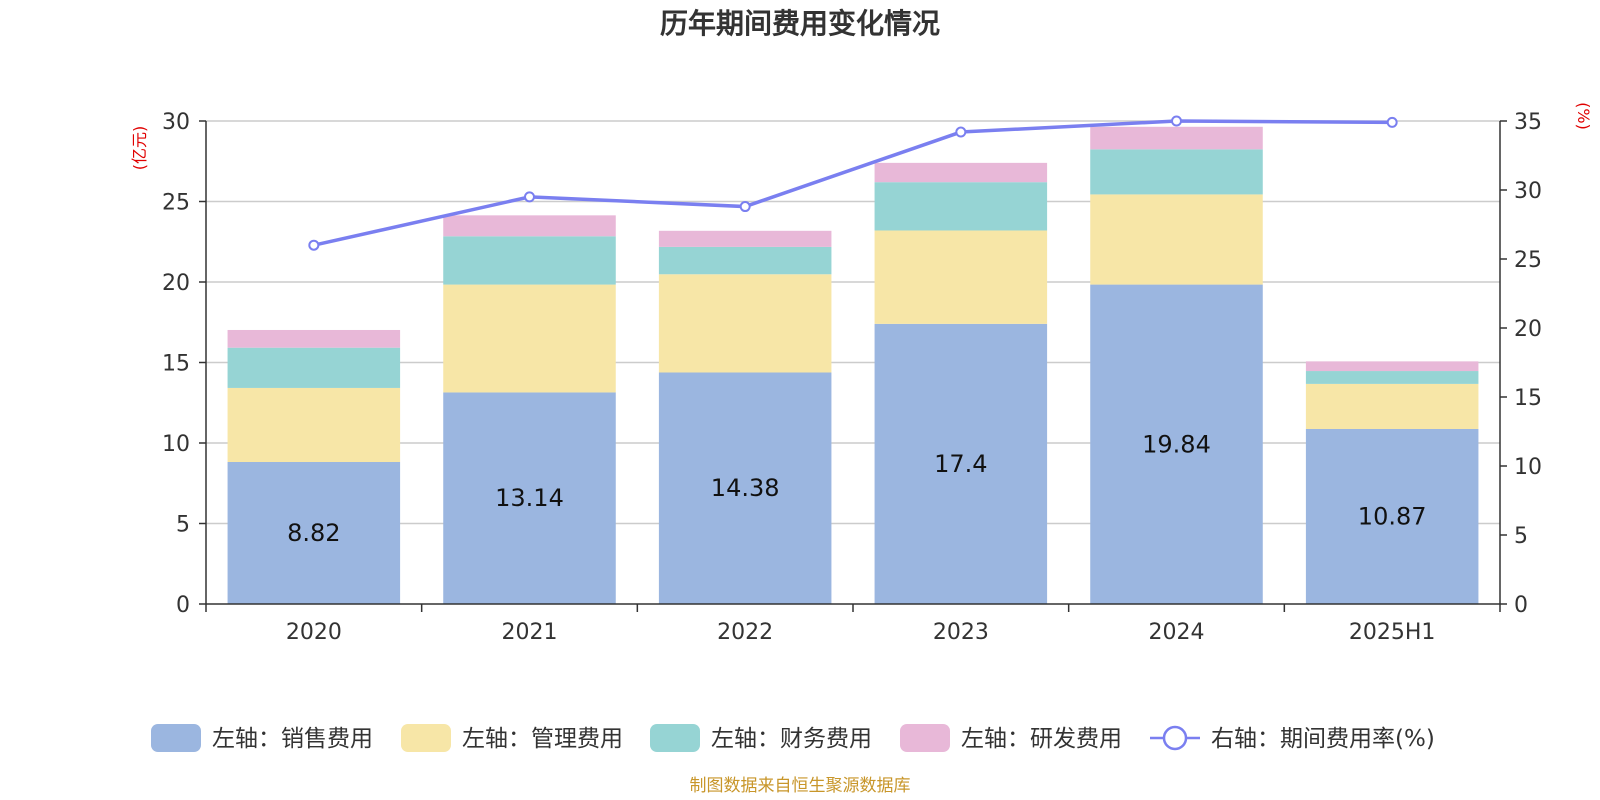 This screenshot has width=1600, height=800. Describe the element at coordinates (139, 148) in the screenshot. I see `left-axis-unit: (亿元)` at that location.